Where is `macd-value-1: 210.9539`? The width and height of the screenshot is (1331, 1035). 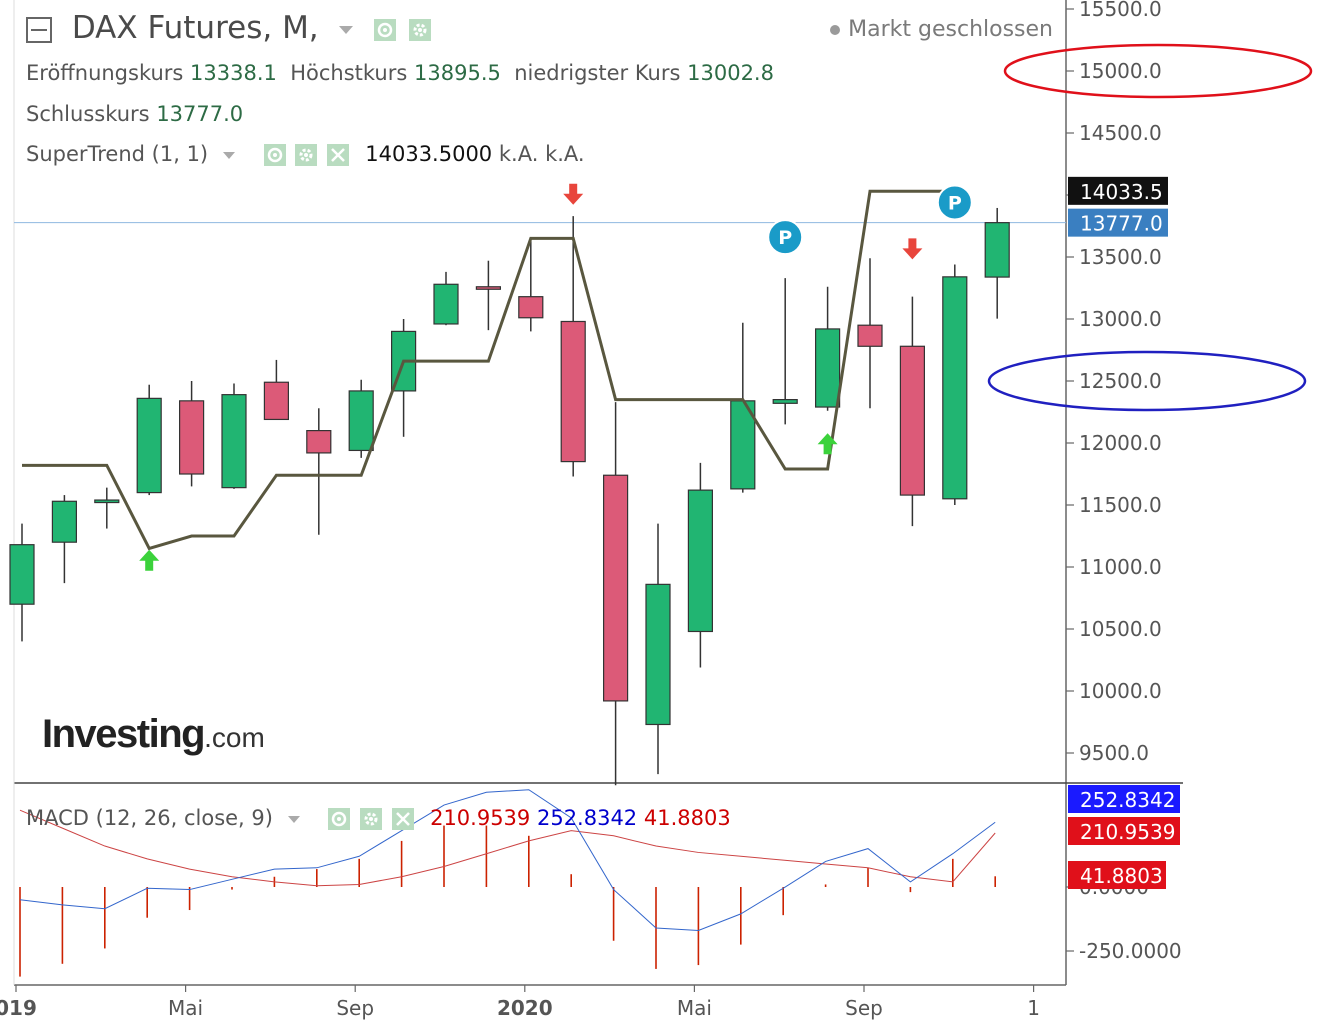
macd-value-1: 210.9539 is located at coordinates (480, 818).